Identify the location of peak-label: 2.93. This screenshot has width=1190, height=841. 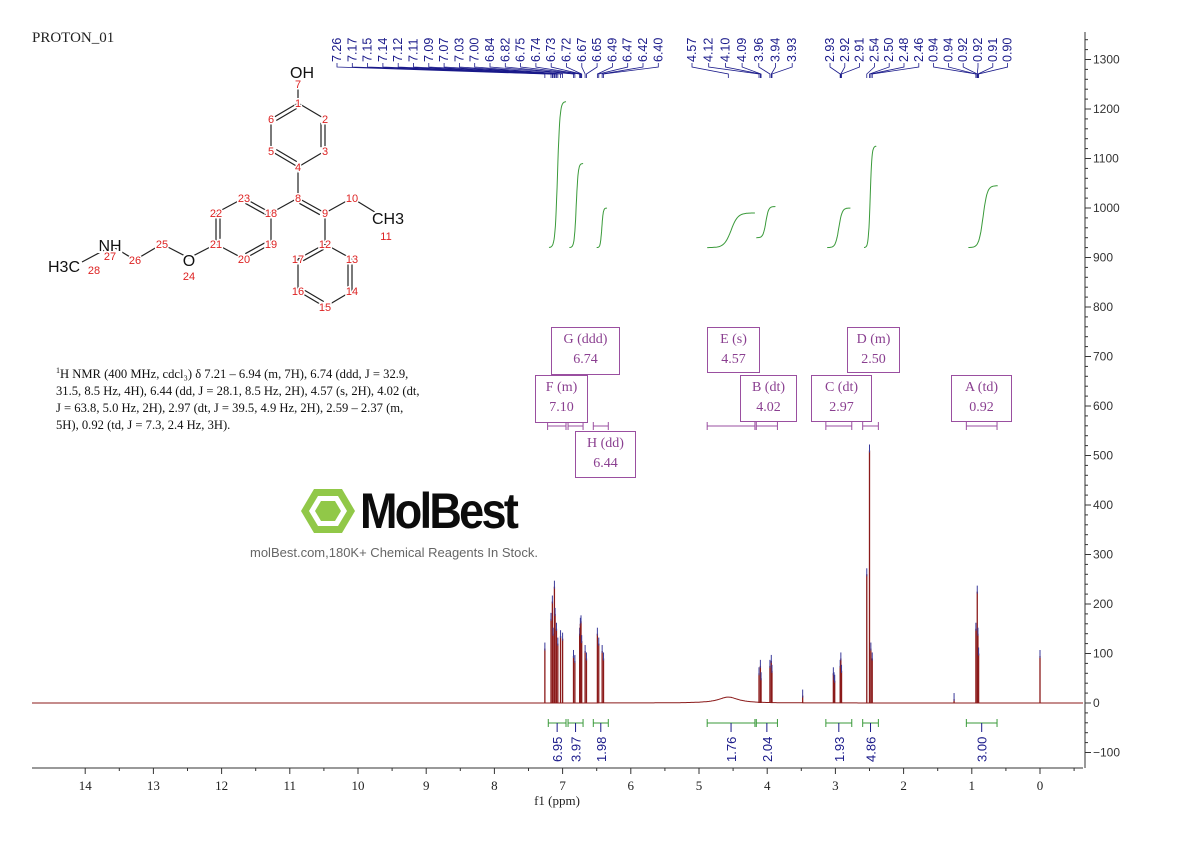
(830, 50).